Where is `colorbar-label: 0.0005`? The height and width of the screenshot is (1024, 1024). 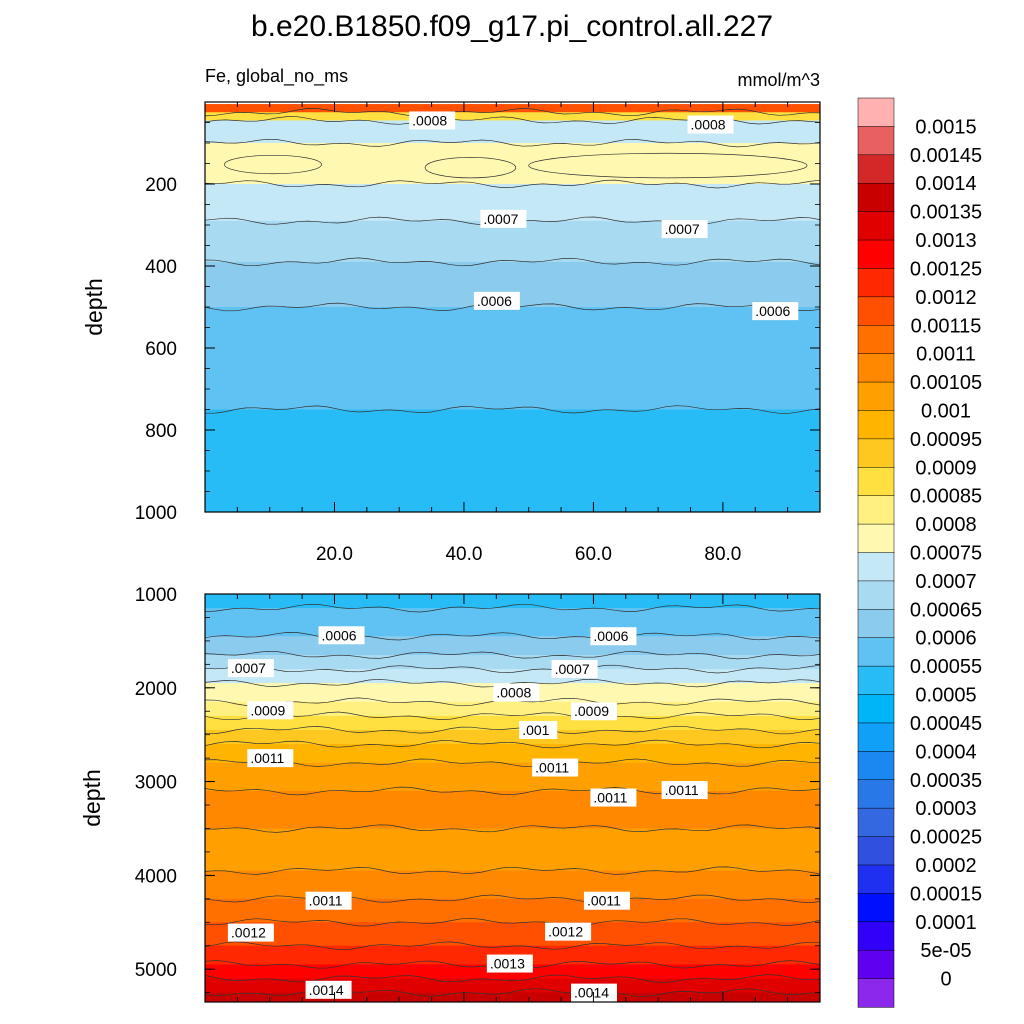
colorbar-label: 0.0005 is located at coordinates (945, 696).